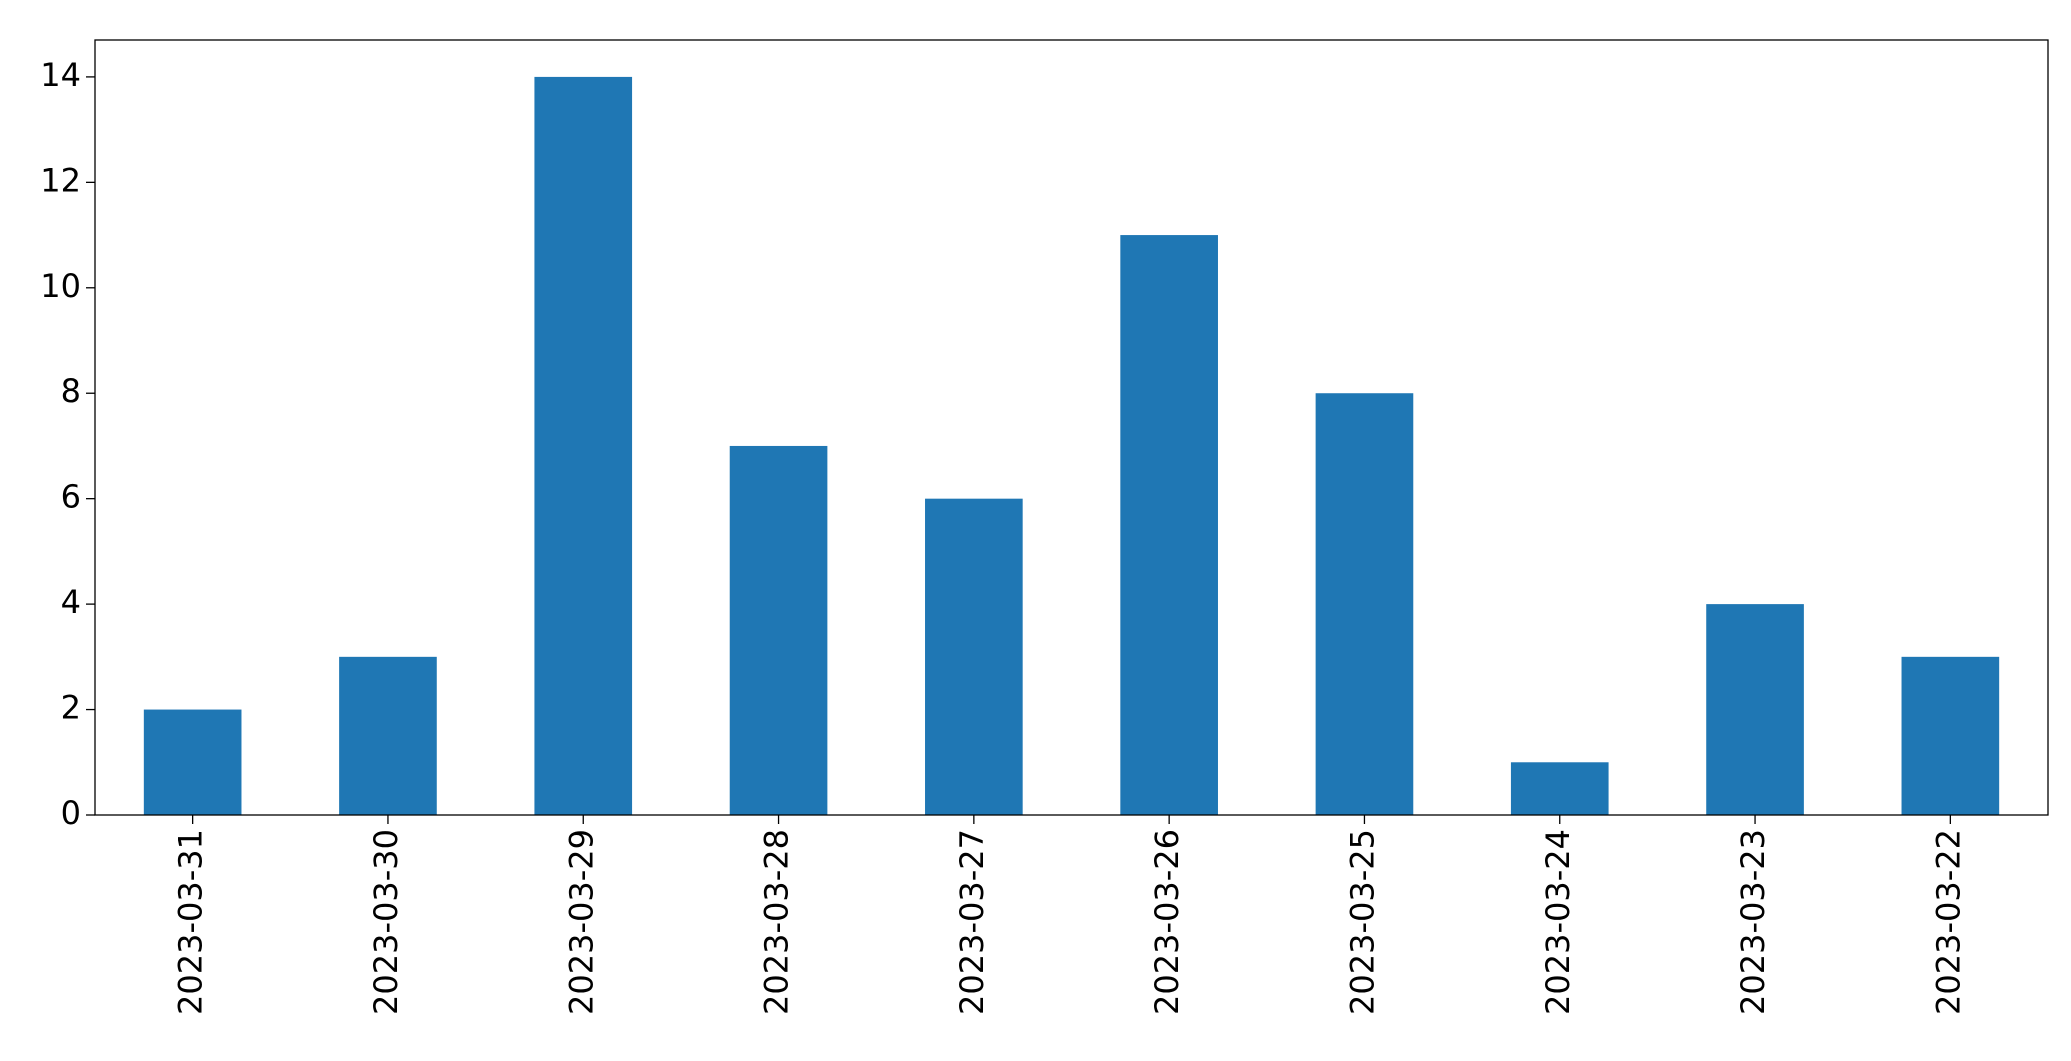  What do you see at coordinates (71, 708) in the screenshot?
I see `y-tick-label: 2` at bounding box center [71, 708].